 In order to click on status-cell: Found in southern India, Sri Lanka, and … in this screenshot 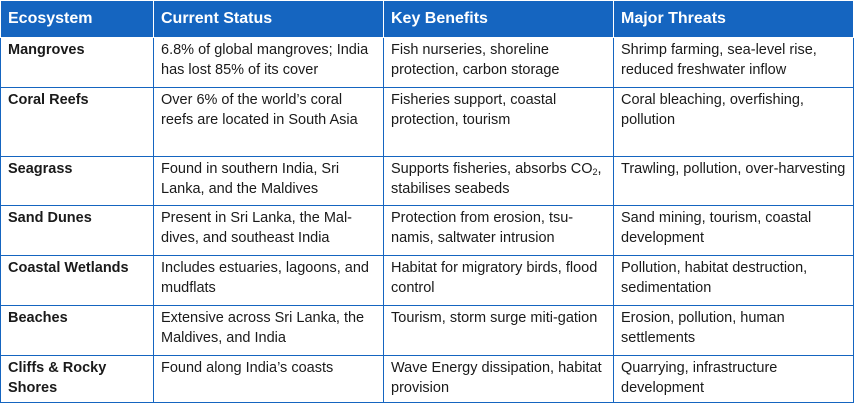, I will do `click(268, 181)`.